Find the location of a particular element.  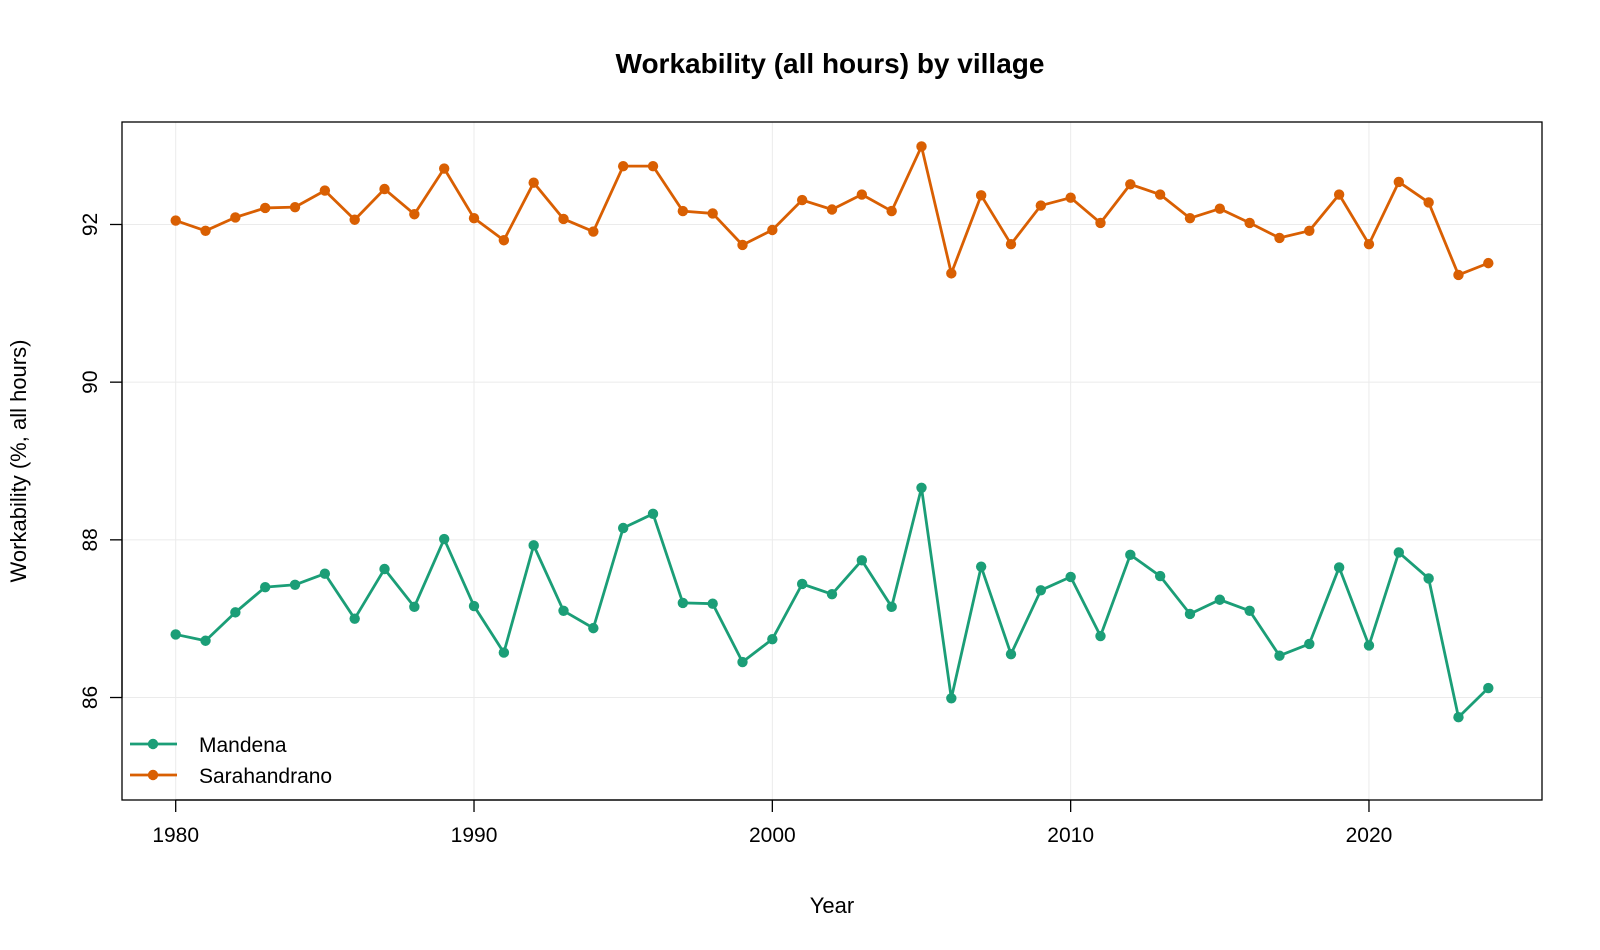

legend-label: Sarahandrano is located at coordinates (265, 776).